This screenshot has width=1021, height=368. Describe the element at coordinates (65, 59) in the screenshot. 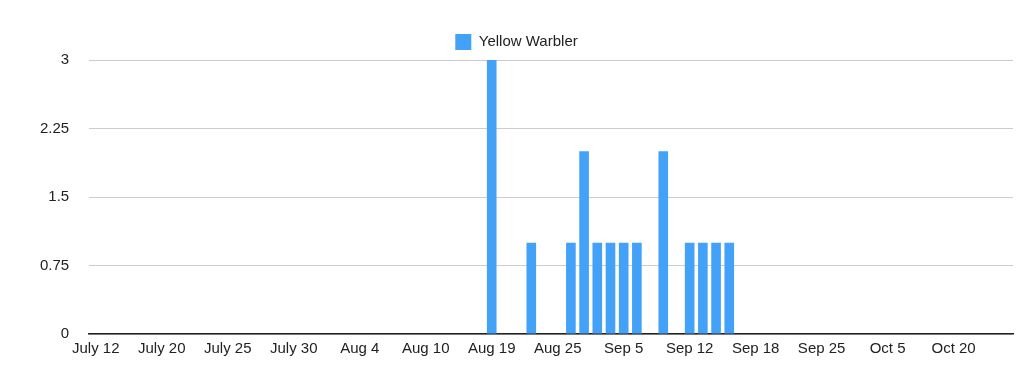

I see `y-tick-label: 3` at that location.